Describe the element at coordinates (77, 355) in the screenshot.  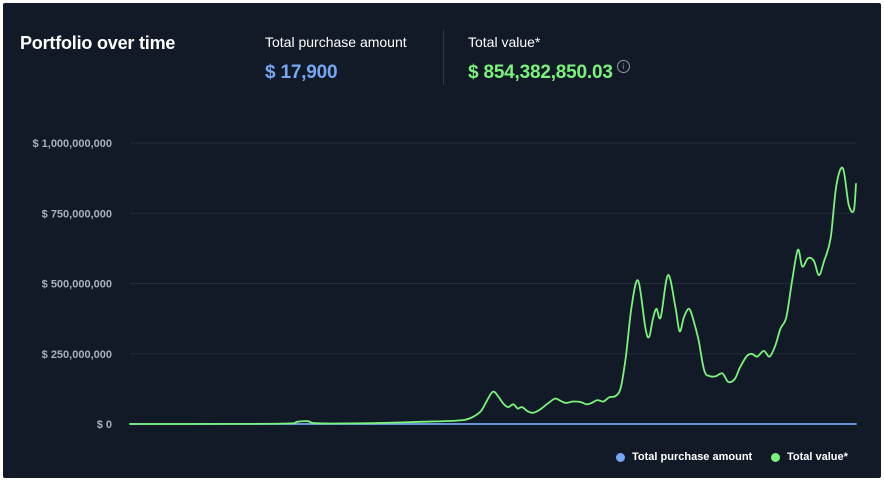
I see `y-tick-label: $ 250,000,000` at that location.